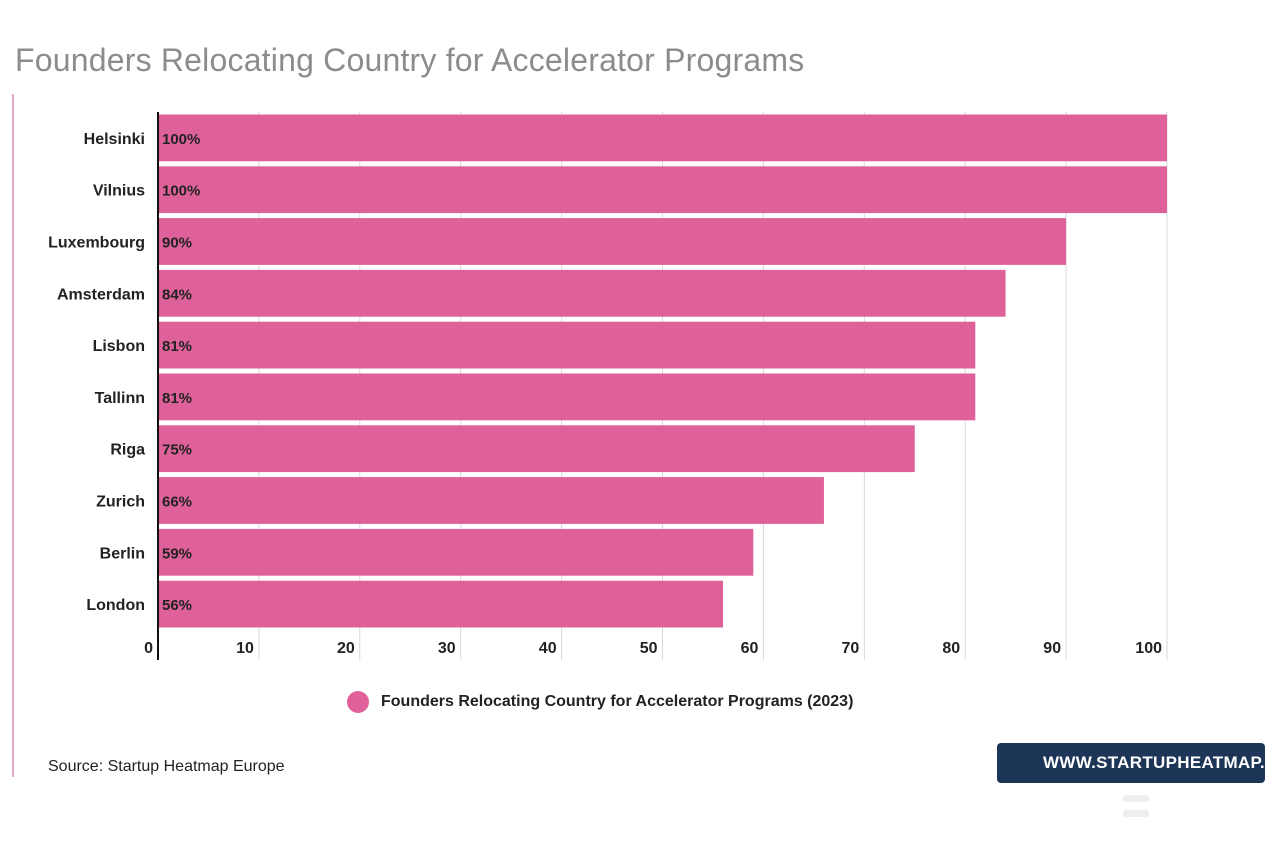 This screenshot has width=1272, height=854. What do you see at coordinates (127, 450) in the screenshot?
I see `category-label: Riga` at bounding box center [127, 450].